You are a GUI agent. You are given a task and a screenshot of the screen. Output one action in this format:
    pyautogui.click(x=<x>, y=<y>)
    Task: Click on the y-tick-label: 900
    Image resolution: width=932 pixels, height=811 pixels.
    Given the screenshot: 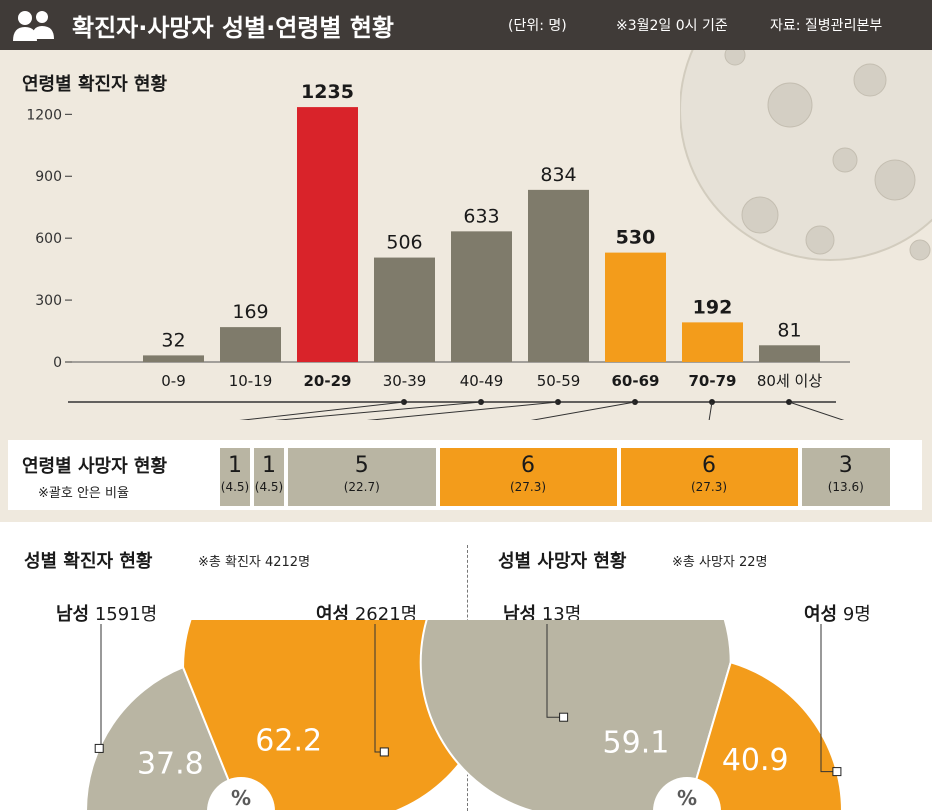 What is the action you would take?
    pyautogui.click(x=48, y=177)
    